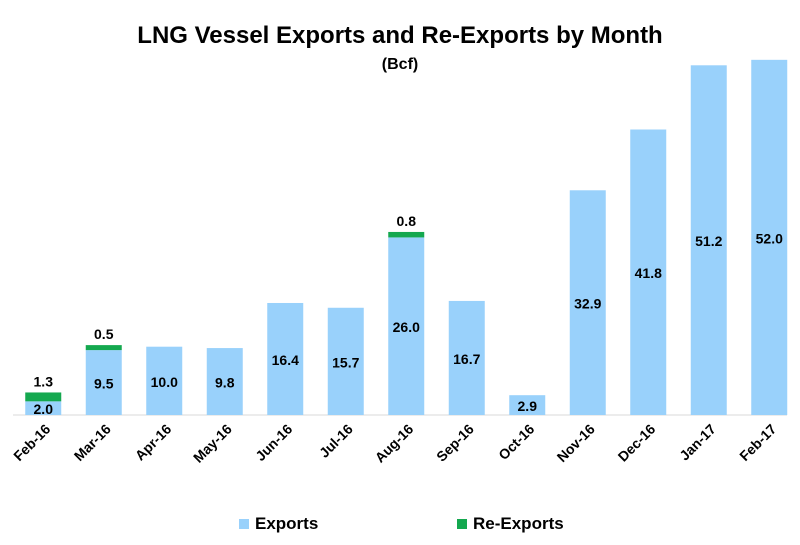  What do you see at coordinates (518, 523) in the screenshot?
I see `legend-label-re-exports: Re-Exports` at bounding box center [518, 523].